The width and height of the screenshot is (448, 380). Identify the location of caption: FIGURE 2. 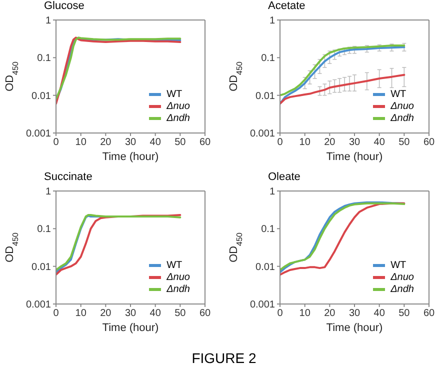
(224, 358).